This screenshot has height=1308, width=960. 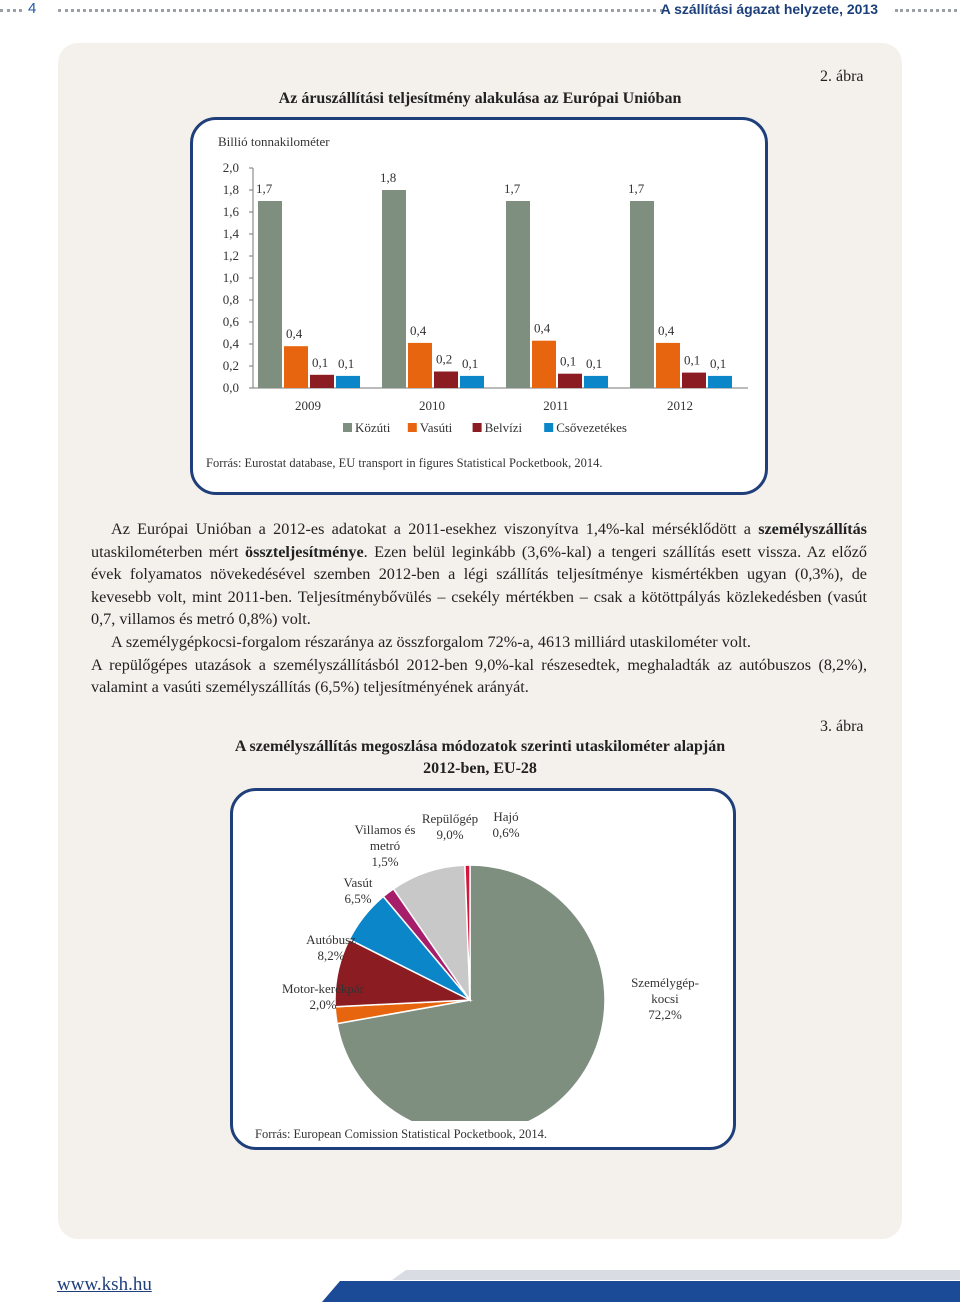 I want to click on pie-slice-személygépkocsi, so click(x=471, y=992).